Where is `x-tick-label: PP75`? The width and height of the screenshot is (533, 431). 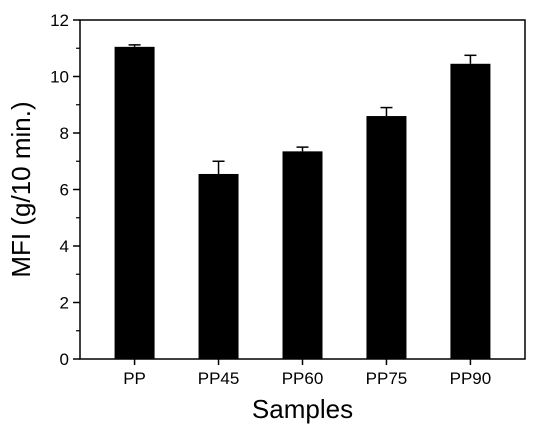 x-tick-label: PP75 is located at coordinates (387, 378).